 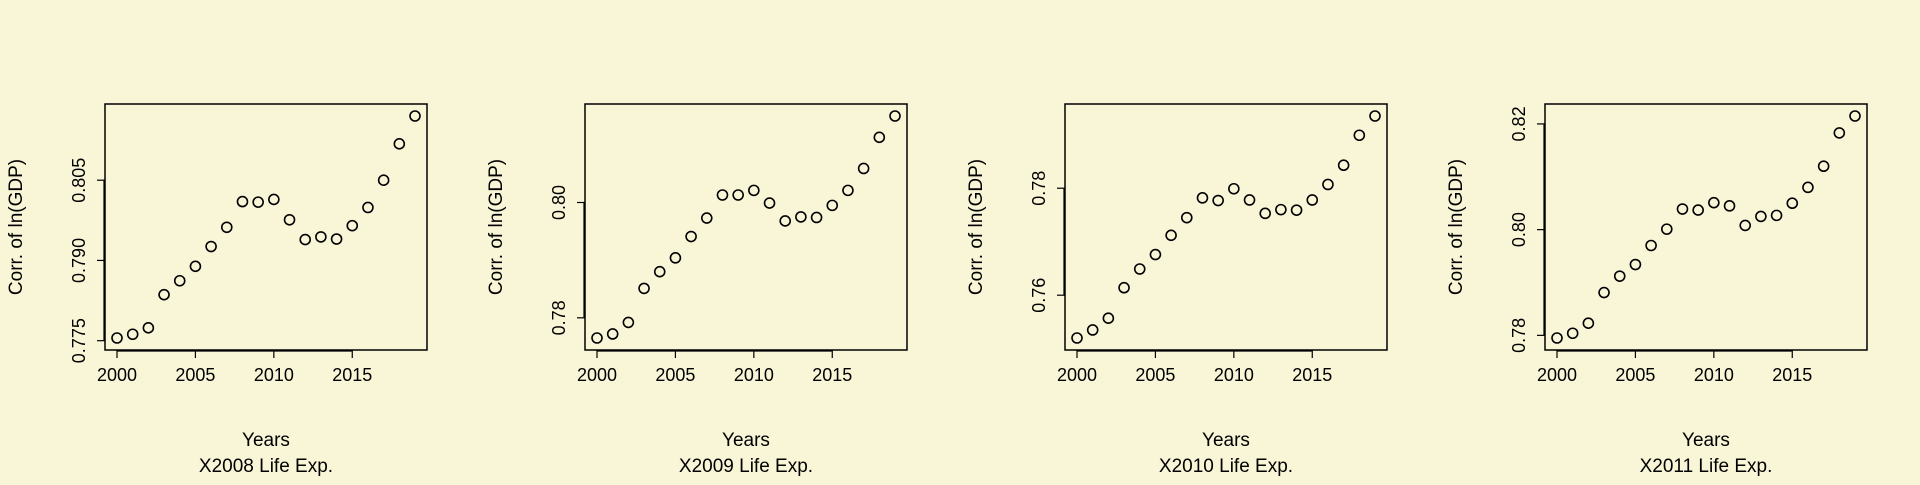 I want to click on x-axis-subtitle: X2011 Life Exp., so click(x=1706, y=466).